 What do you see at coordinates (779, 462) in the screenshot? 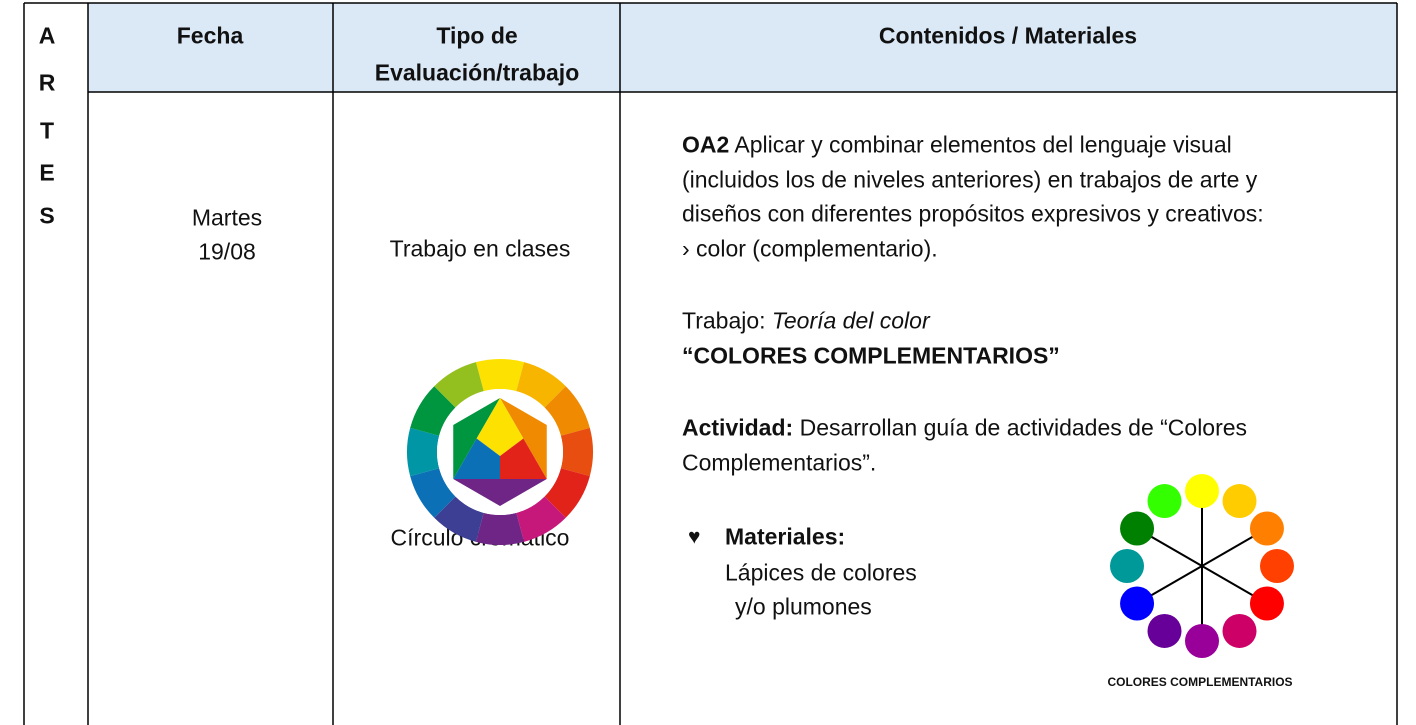
I see `activity-line: Complementarios”.` at bounding box center [779, 462].